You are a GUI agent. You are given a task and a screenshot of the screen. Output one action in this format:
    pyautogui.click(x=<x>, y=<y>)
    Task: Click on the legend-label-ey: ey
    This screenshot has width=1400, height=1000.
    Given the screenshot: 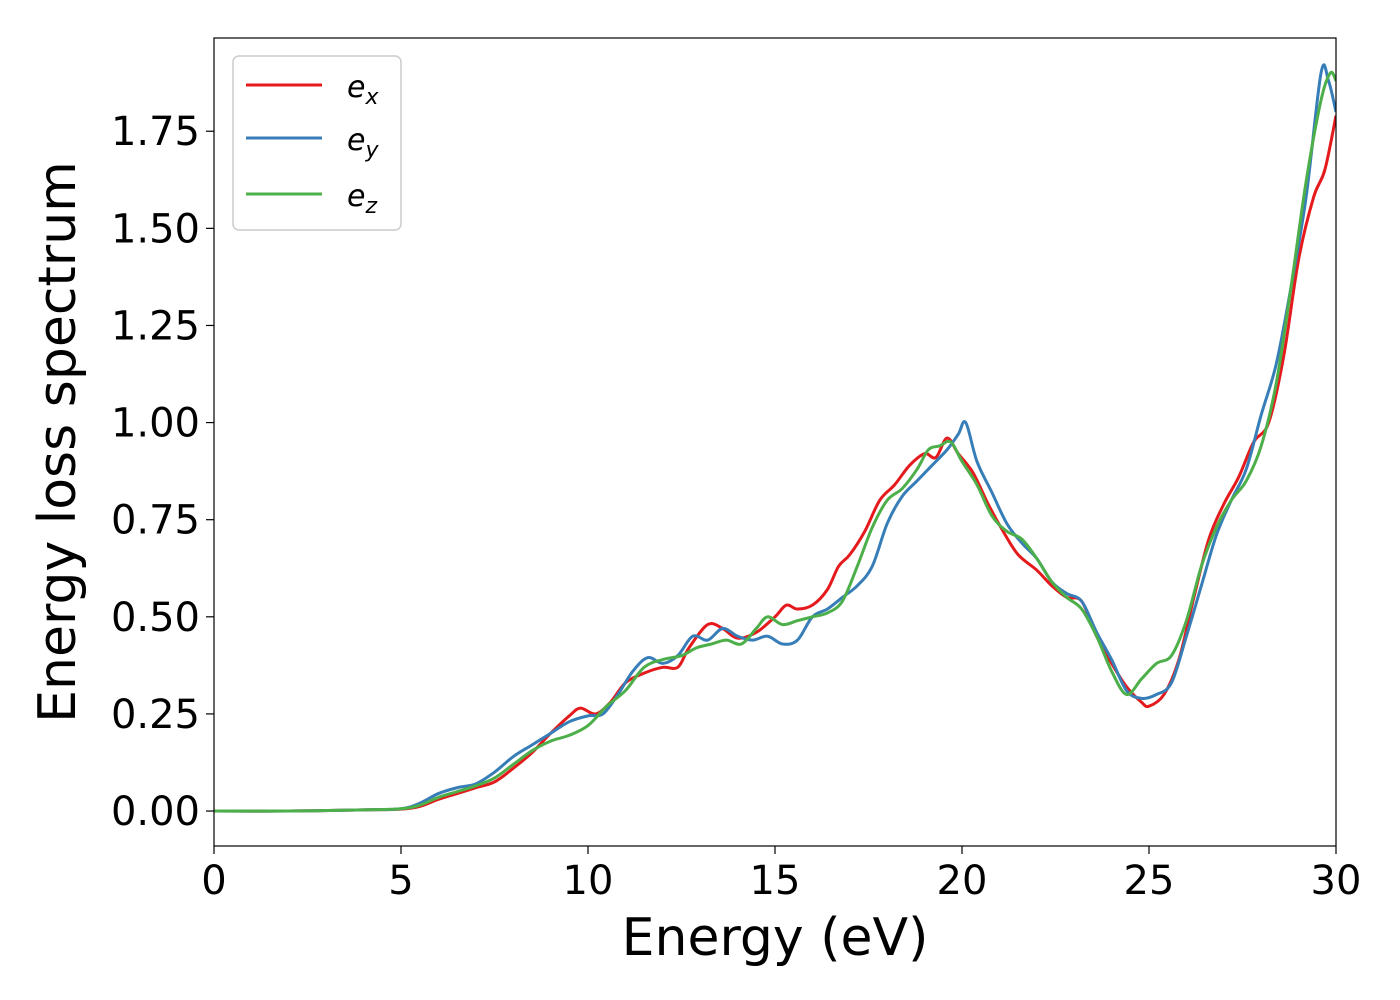 What is the action you would take?
    pyautogui.click(x=363, y=143)
    